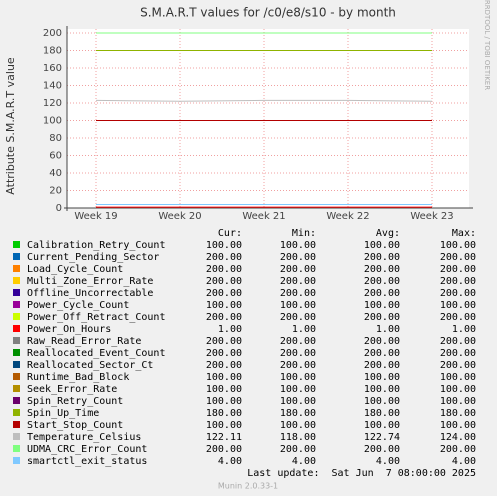 The height and width of the screenshot is (496, 497). What do you see at coordinates (87, 449) in the screenshot?
I see `legend-label: UDMA_CRC_Error_Count` at bounding box center [87, 449].